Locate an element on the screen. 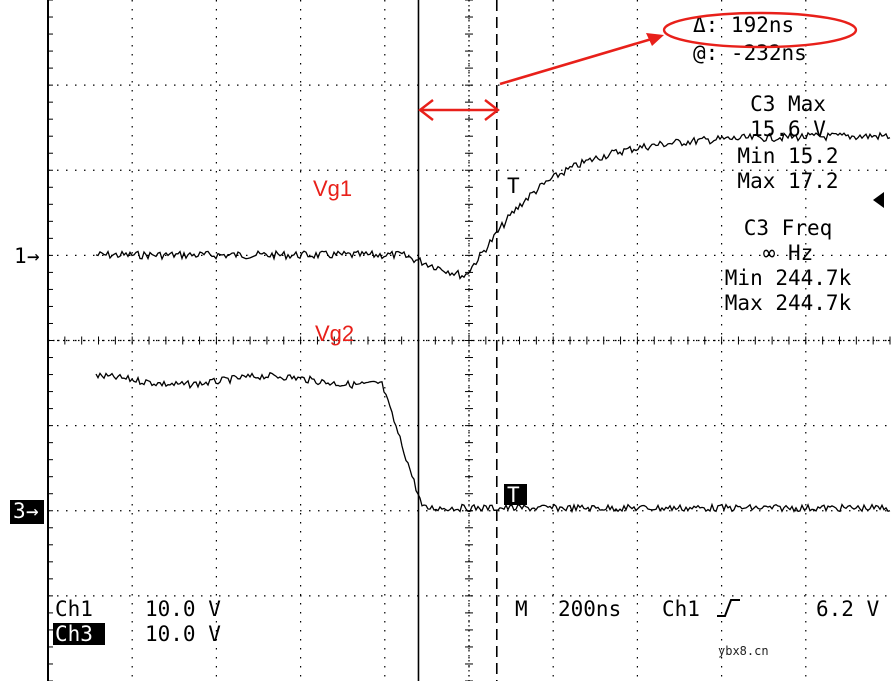 The image size is (896, 681). ch3-level-marker-box is located at coordinates (27, 512).